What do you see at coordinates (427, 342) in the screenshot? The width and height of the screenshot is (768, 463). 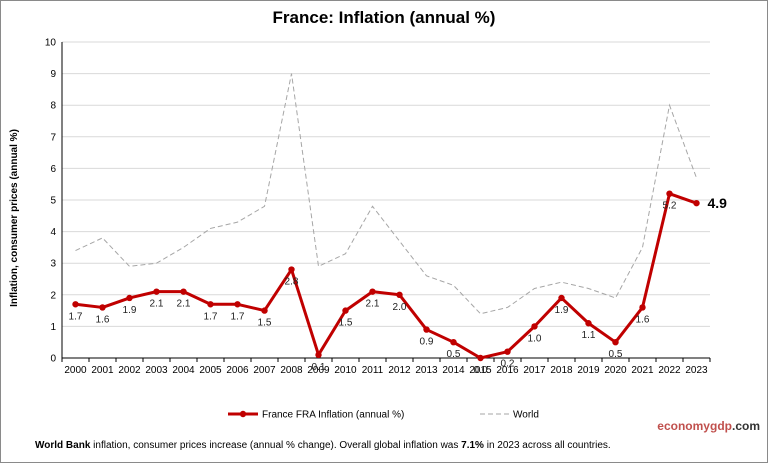 I see `data-label: 0.9` at bounding box center [427, 342].